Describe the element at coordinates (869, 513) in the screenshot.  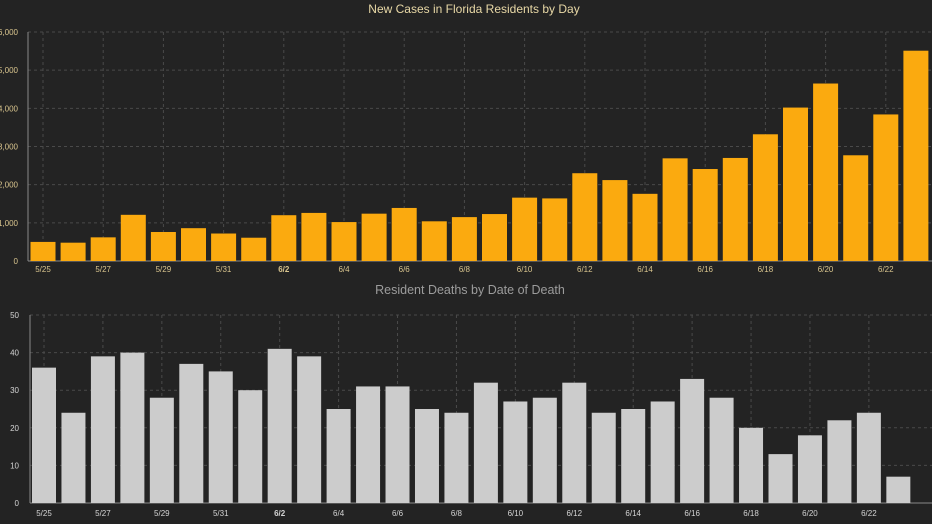
I see `deaths-x-tick-label: 6/22` at that location.